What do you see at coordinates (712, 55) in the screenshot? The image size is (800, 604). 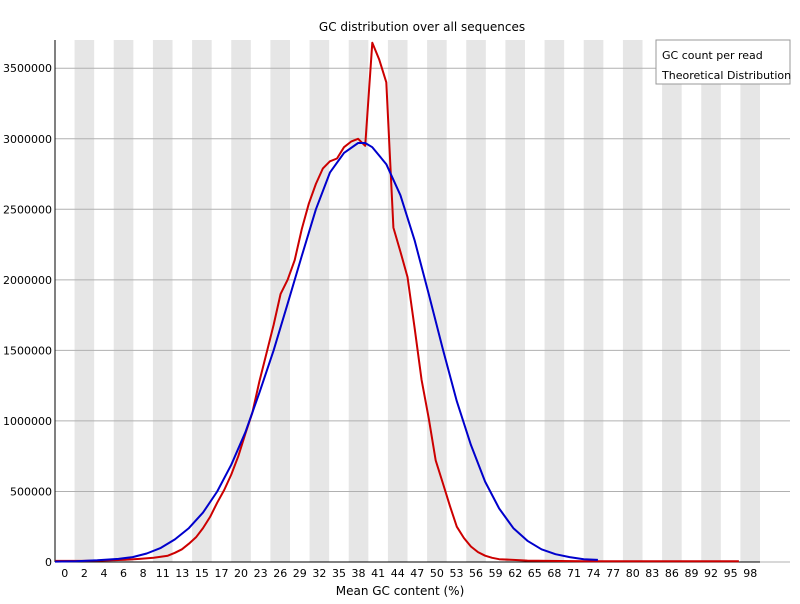 I see `legend-entry-gc-count: GC count per read` at bounding box center [712, 55].